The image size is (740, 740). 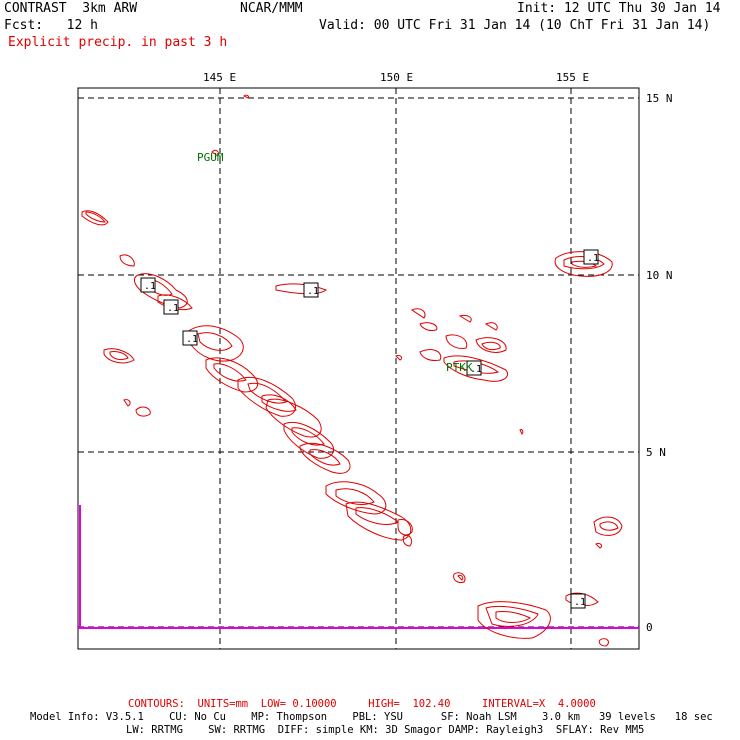 What do you see at coordinates (659, 275) in the screenshot?
I see `lat-label-10n: 10 N` at bounding box center [659, 275].